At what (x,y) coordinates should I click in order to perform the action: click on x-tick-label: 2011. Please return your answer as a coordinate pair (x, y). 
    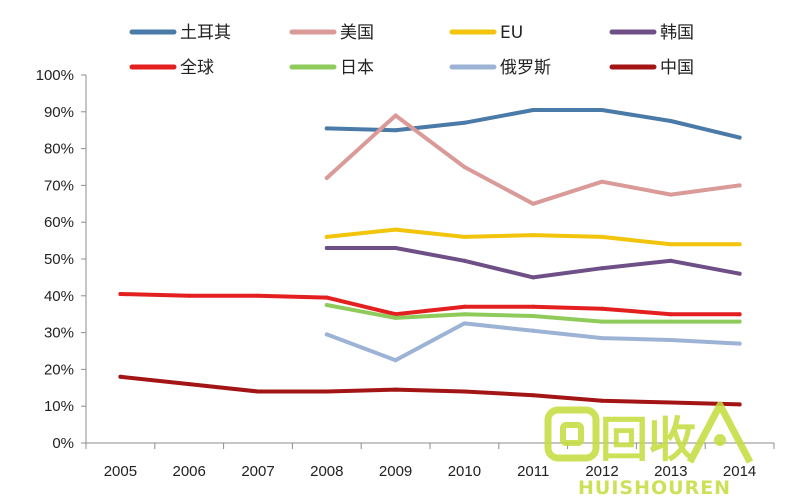
    Looking at the image, I should click on (533, 471).